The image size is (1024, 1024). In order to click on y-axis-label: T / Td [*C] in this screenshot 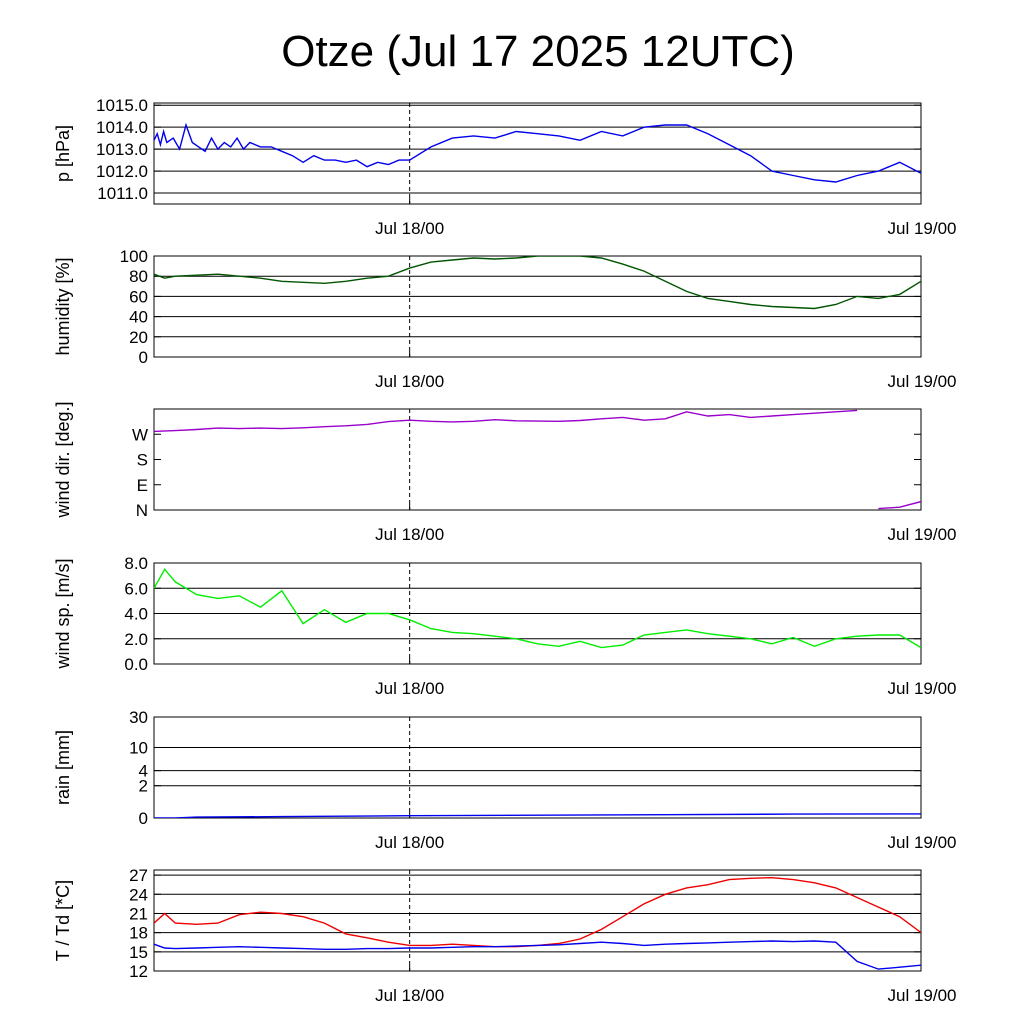, I will do `click(63, 920)`.